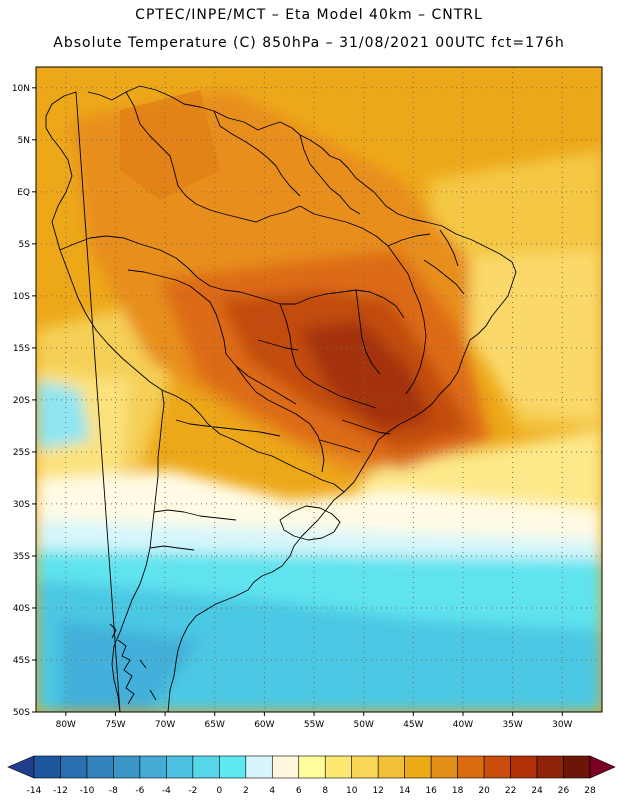 This screenshot has width=618, height=800. Describe the element at coordinates (537, 791) in the screenshot. I see `colorbar-tick-label: 24` at that location.